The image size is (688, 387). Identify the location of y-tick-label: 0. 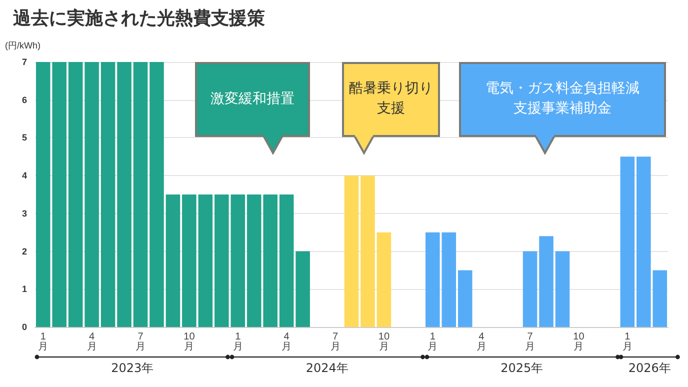
(24, 327).